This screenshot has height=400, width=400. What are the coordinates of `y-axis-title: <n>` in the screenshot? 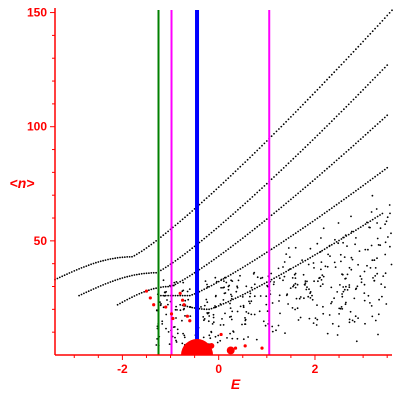 It's located at (22, 183).